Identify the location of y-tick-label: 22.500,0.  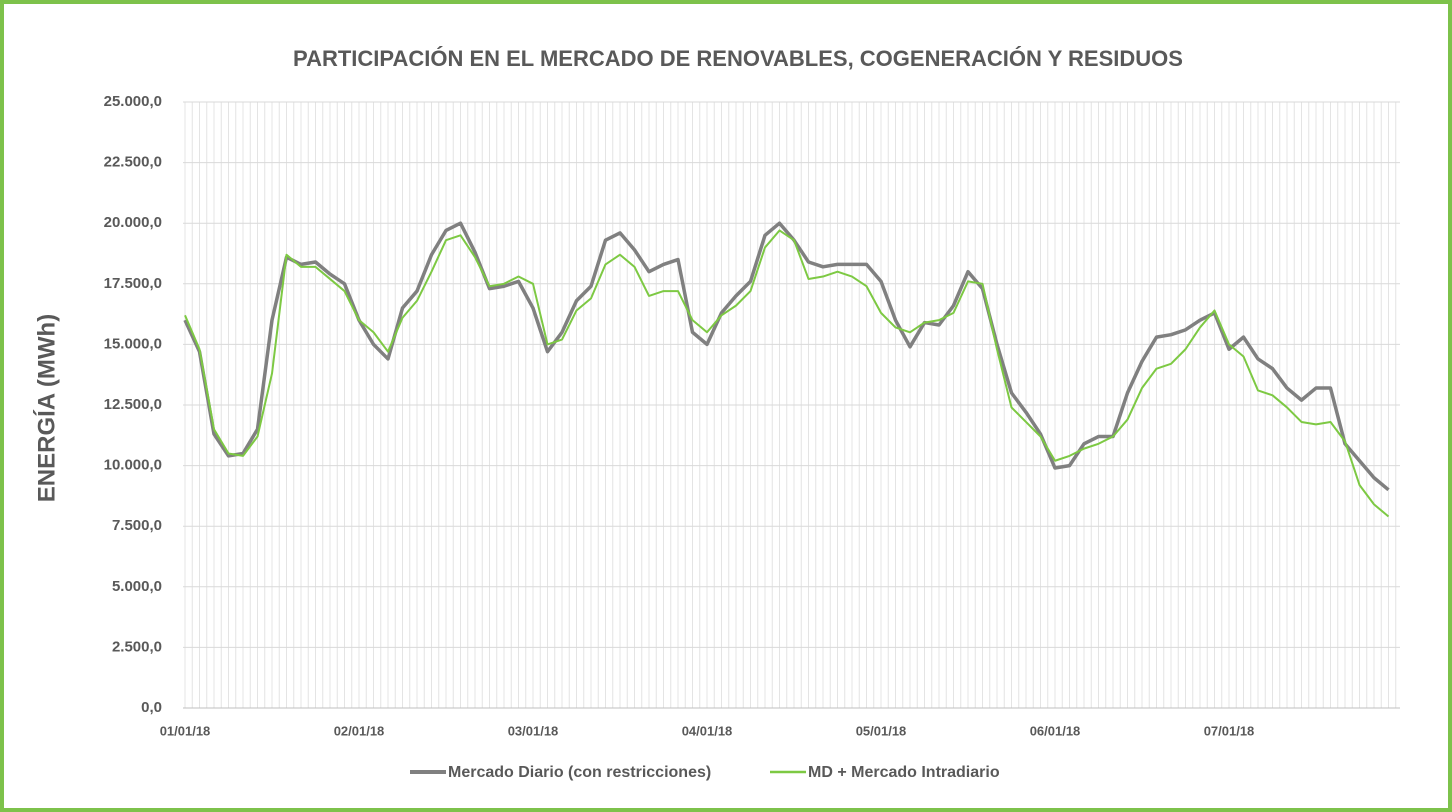
(133, 162).